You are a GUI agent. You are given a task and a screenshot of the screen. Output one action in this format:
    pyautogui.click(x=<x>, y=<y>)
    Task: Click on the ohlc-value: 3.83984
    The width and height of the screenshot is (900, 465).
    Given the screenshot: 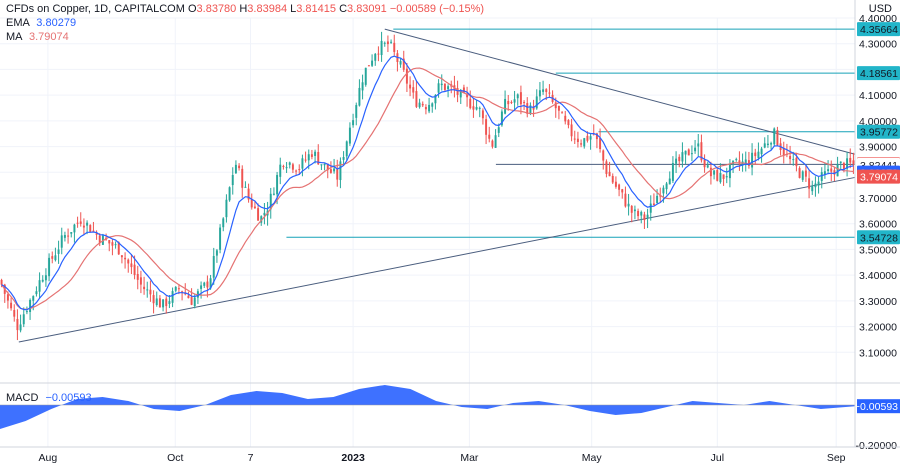 What is the action you would take?
    pyautogui.click(x=267, y=9)
    